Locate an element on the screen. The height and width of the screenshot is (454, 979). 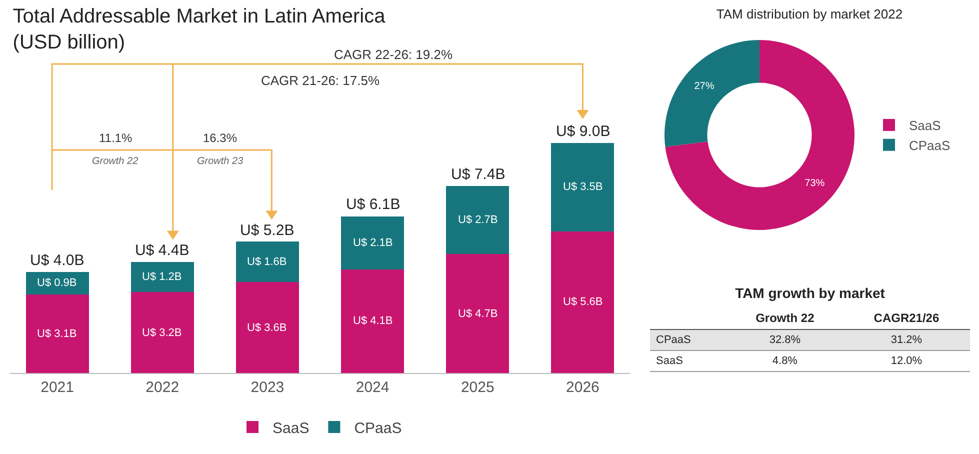
text: CAGR 21-26: 17.5% is located at coordinates (320, 80).